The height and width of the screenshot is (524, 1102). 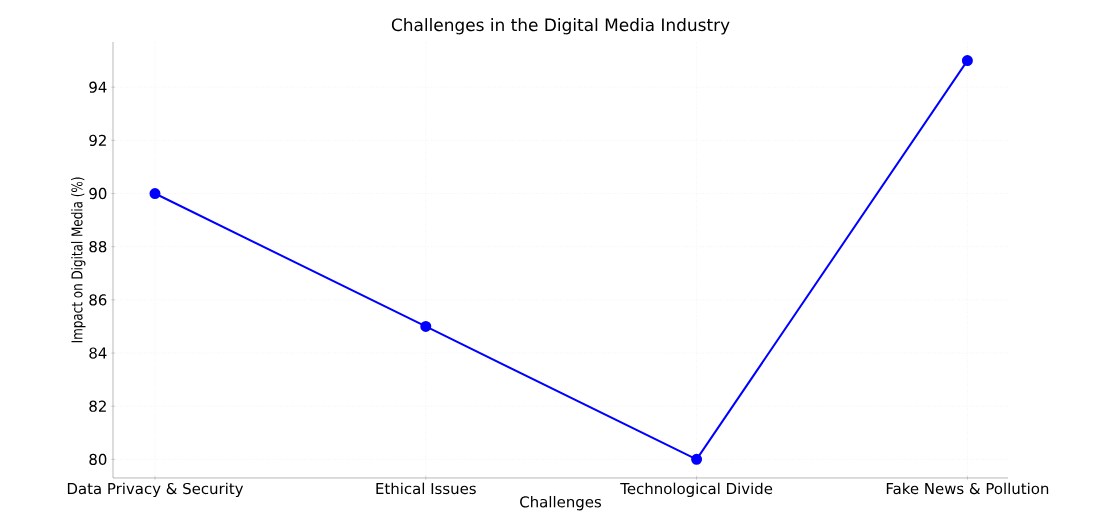 What do you see at coordinates (98, 459) in the screenshot?
I see `y-tick-label: 80` at bounding box center [98, 459].